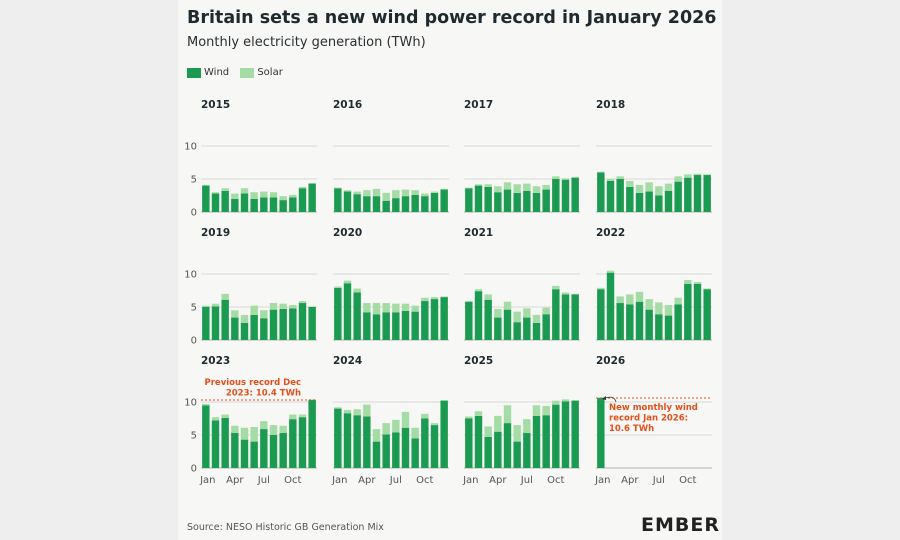  Describe the element at coordinates (630, 299) in the screenshot. I see `solar-bar-2022-apr` at that location.